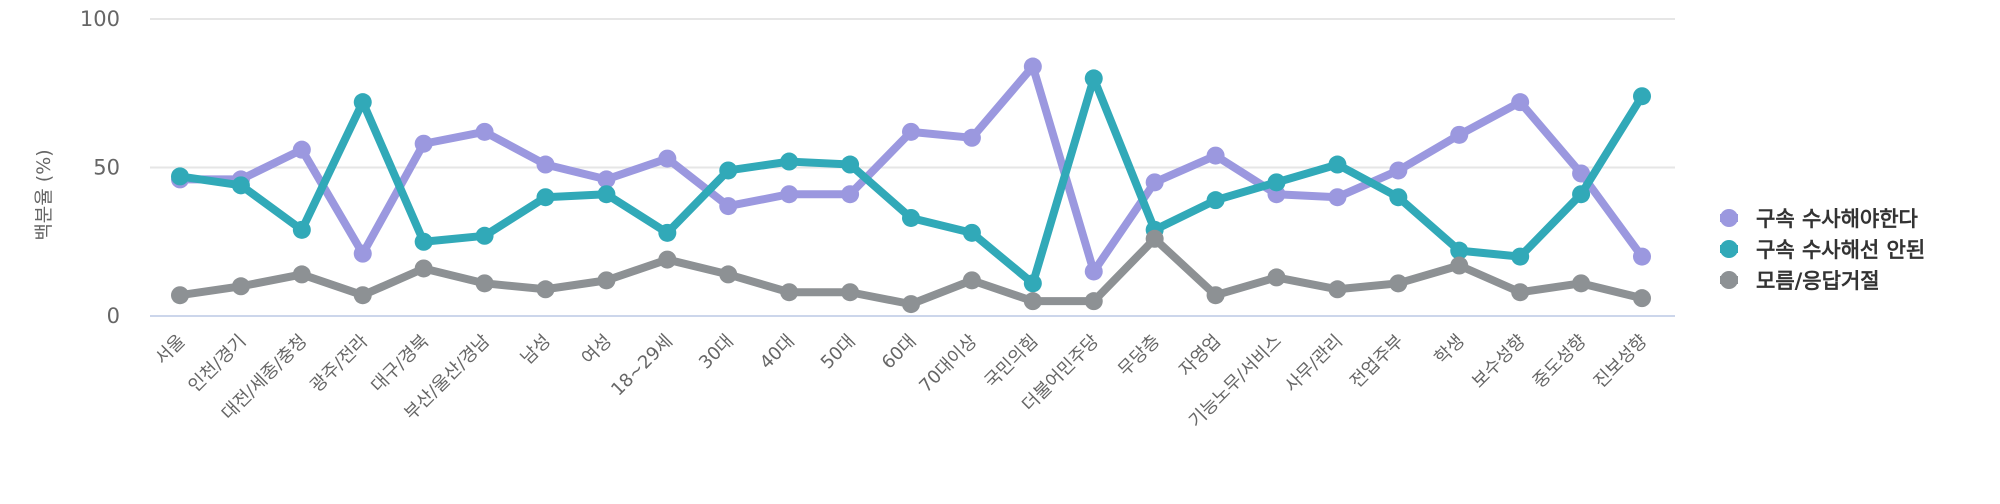  What do you see at coordinates (911, 271) in the screenshot?
I see `series-line` at bounding box center [911, 271].